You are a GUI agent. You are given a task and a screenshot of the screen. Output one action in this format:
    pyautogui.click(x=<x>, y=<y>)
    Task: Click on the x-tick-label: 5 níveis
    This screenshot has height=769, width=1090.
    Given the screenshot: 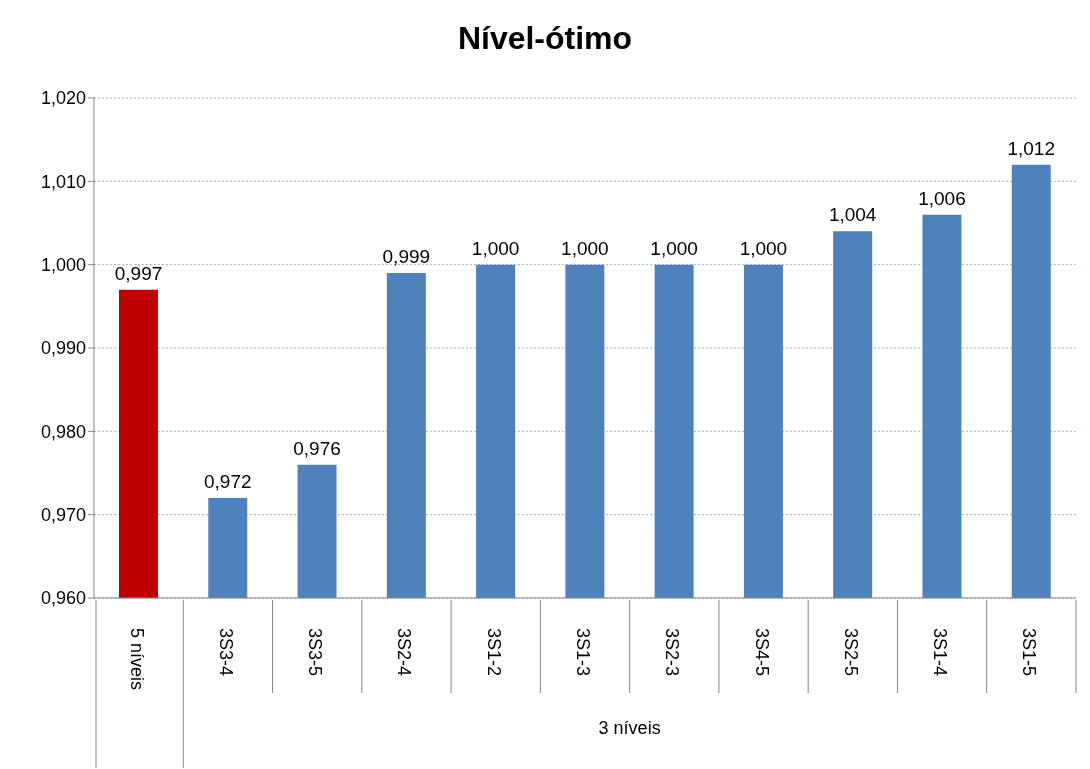 What is the action you would take?
    pyautogui.click(x=136, y=659)
    